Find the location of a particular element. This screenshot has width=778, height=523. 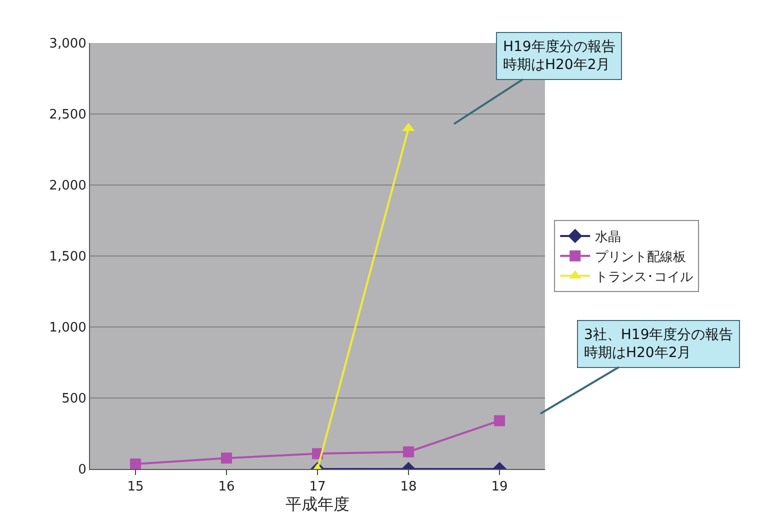

x-tick-label: 15 is located at coordinates (135, 487).